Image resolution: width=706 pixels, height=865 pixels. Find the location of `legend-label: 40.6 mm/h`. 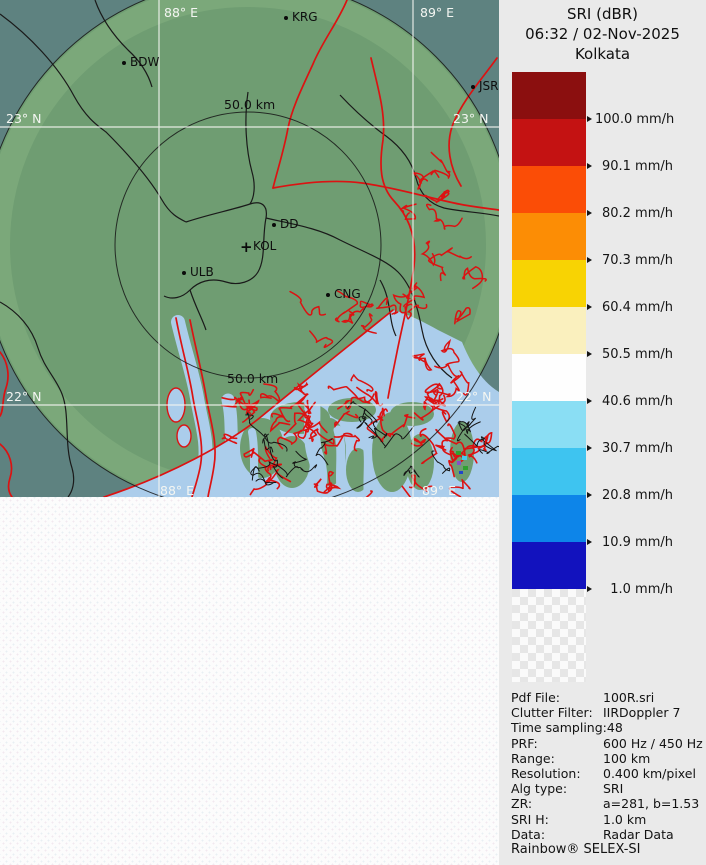

legend-label: 40.6 mm/h is located at coordinates (637, 401).